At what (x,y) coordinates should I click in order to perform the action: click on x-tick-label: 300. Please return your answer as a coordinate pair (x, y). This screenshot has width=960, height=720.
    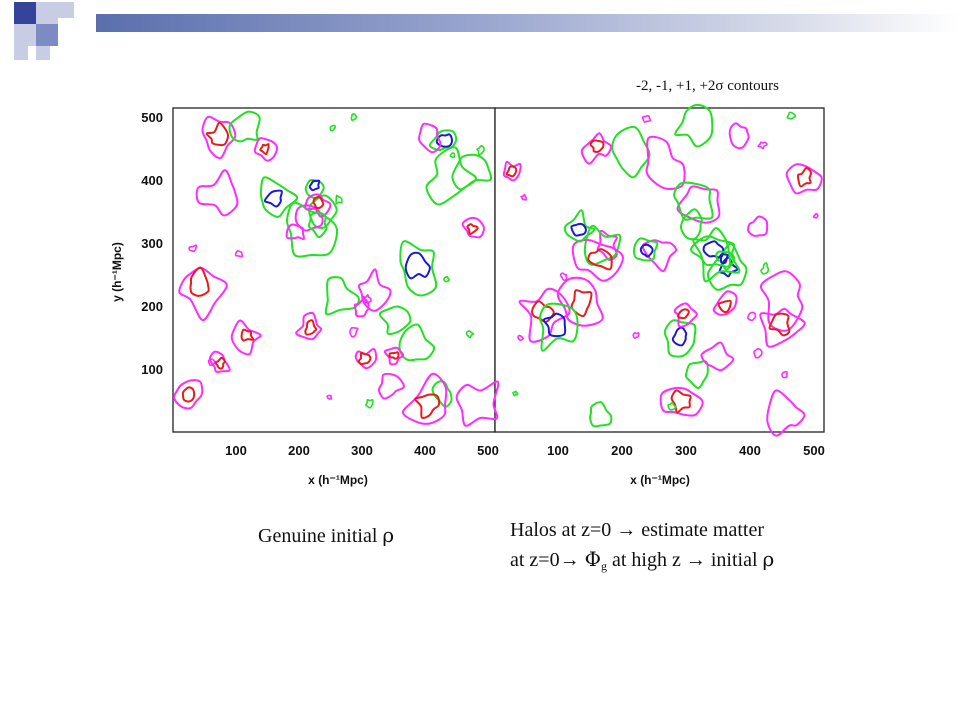
    Looking at the image, I should click on (686, 450).